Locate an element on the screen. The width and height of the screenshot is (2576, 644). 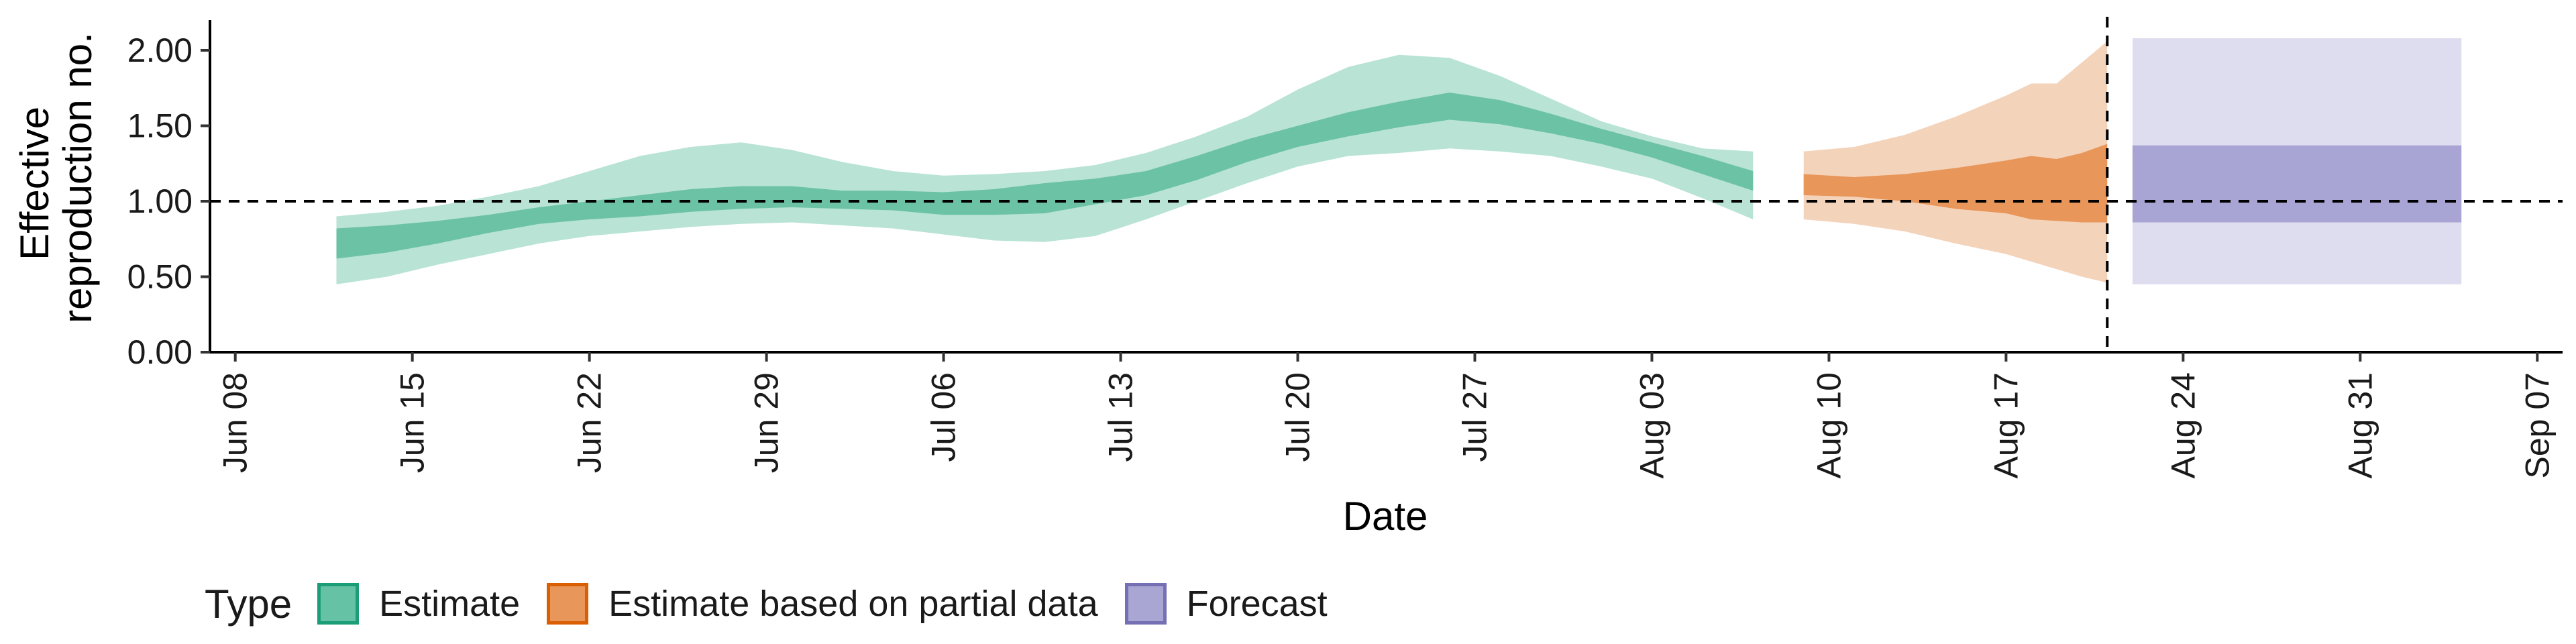
legend-key-forecast is located at coordinates (1145, 604).